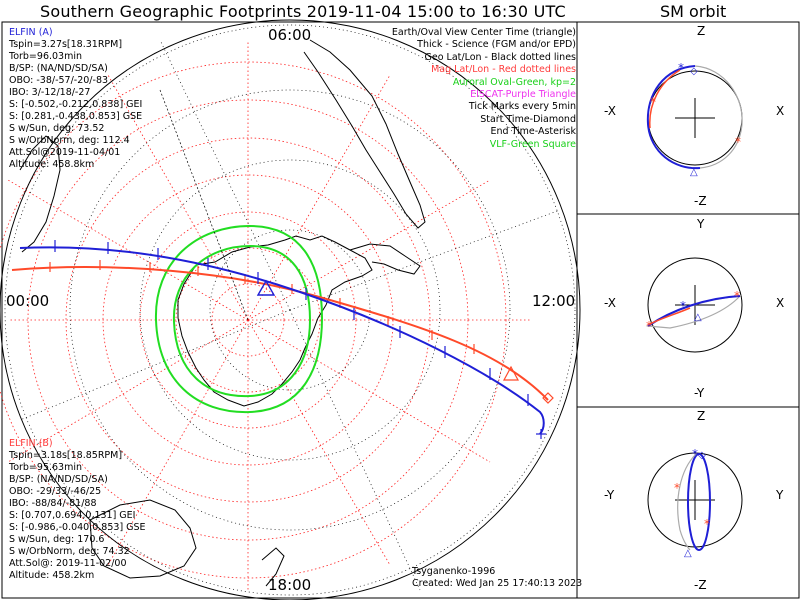 This screenshot has width=800, height=600. Describe the element at coordinates (514, 82) in the screenshot. I see `legend-item: Auroral Oval-Green, kp=2` at that location.